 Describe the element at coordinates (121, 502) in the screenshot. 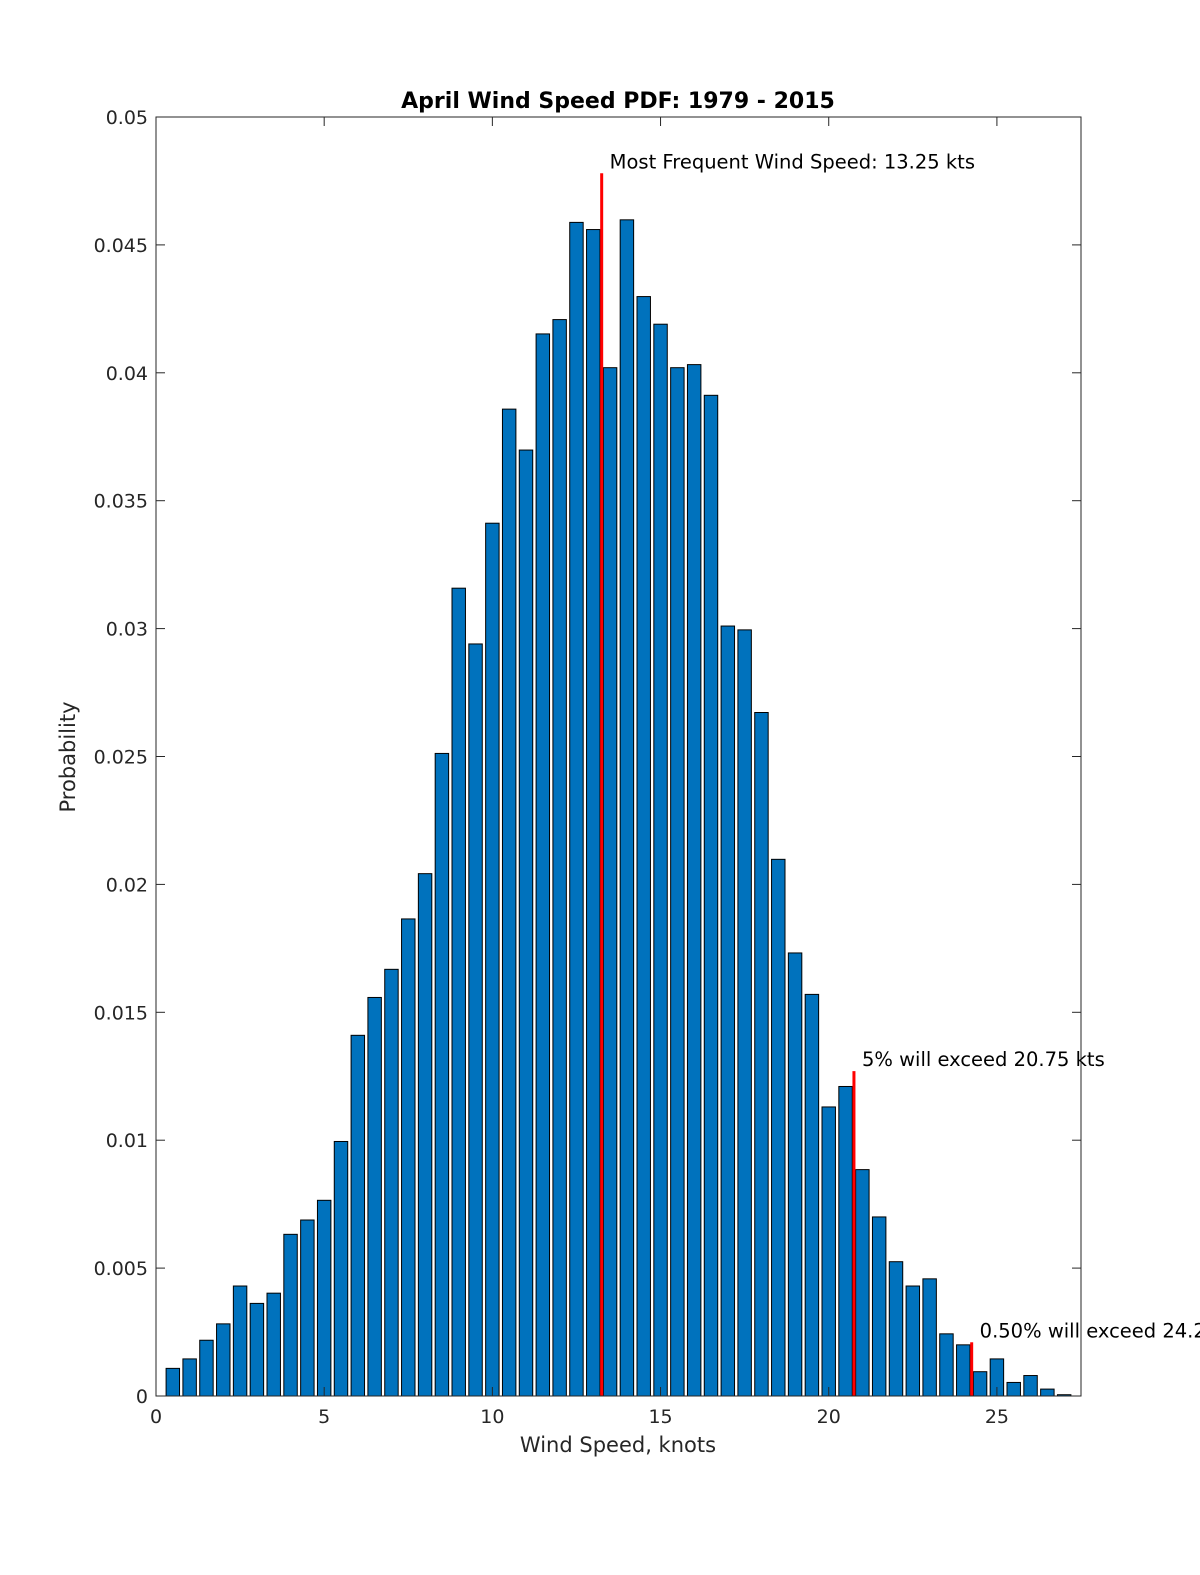

I see `y-tick-label: 0.035` at that location.